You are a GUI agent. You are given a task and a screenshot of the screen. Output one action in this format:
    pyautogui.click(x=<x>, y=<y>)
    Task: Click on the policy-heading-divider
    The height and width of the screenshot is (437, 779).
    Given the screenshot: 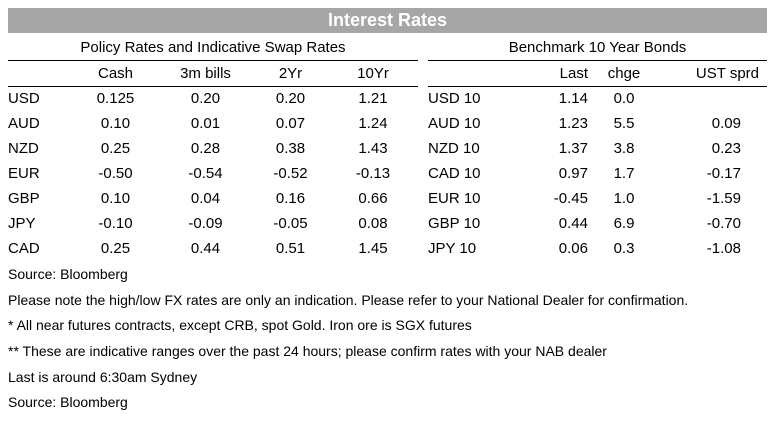 What is the action you would take?
    pyautogui.click(x=213, y=60)
    